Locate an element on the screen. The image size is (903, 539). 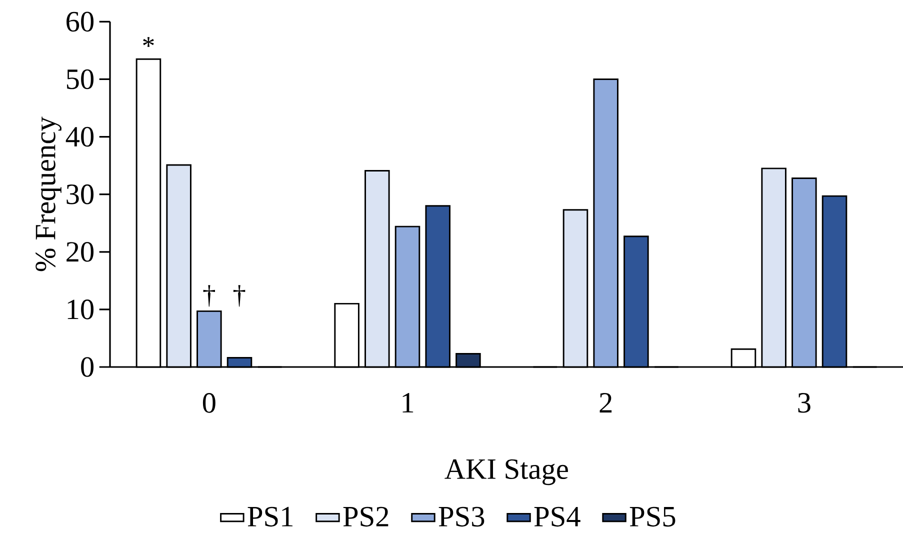
y-tick-label: 60 is located at coordinates (80, 22).